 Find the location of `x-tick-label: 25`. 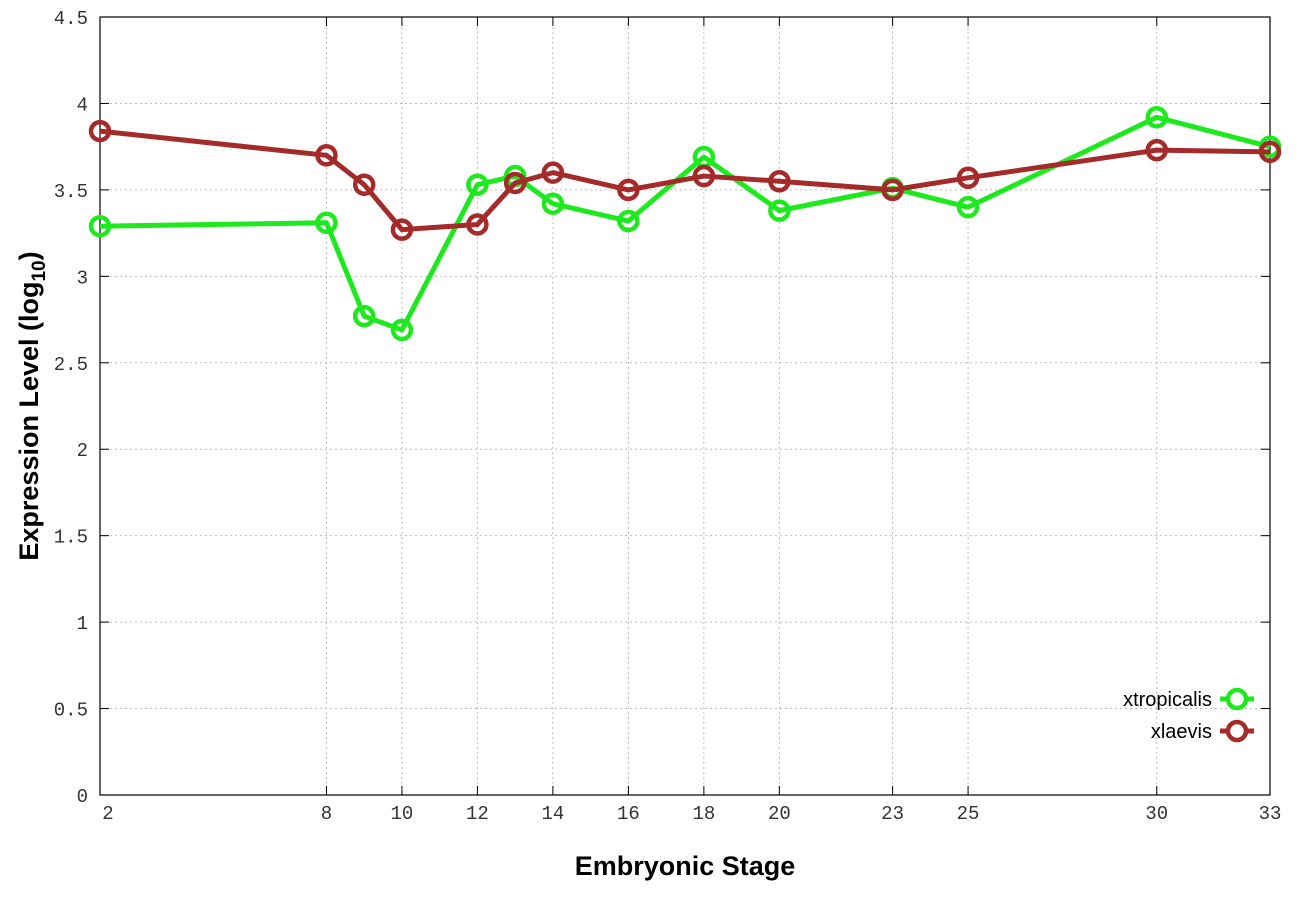

x-tick-label: 25 is located at coordinates (968, 814).